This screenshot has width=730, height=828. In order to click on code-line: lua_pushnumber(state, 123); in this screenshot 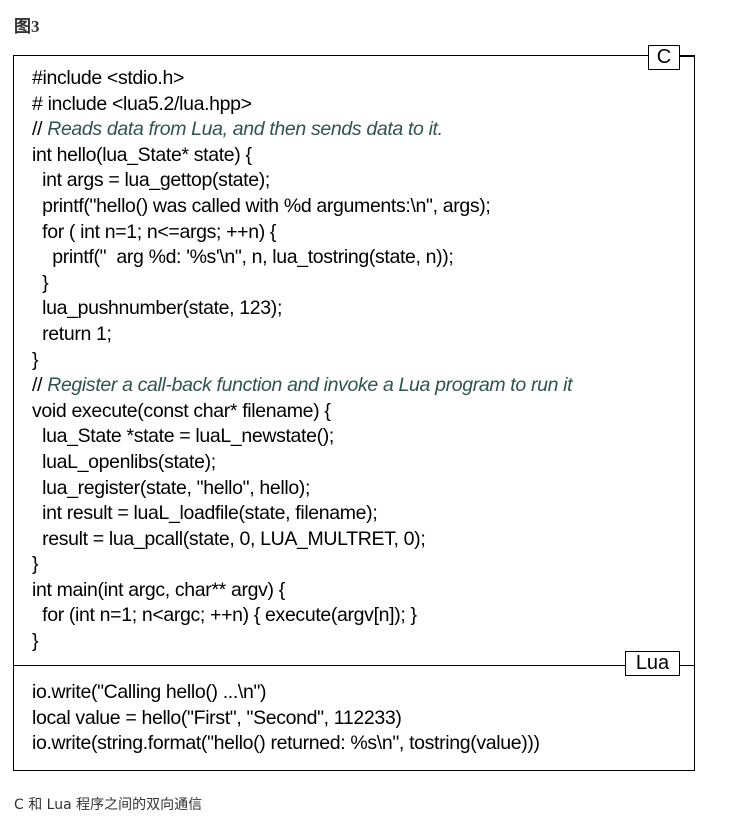, I will do `click(157, 308)`.